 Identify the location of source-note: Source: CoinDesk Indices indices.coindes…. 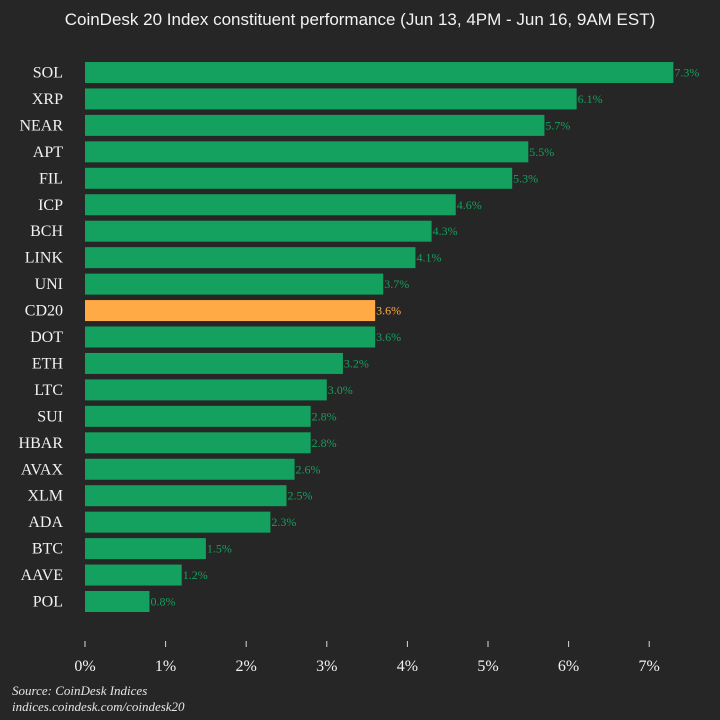
(98, 699).